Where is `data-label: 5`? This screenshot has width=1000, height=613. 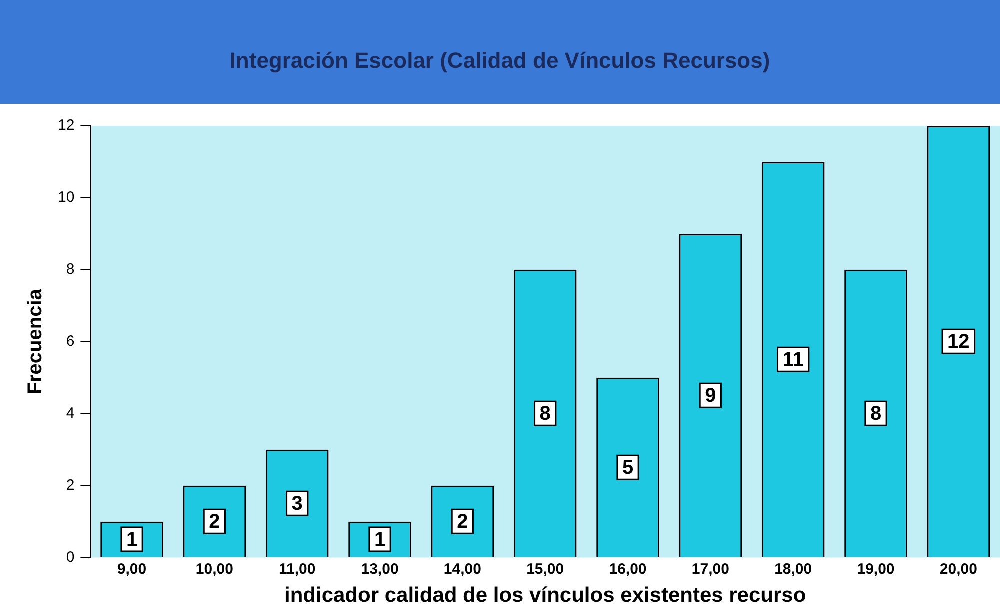
data-label: 5 is located at coordinates (628, 468).